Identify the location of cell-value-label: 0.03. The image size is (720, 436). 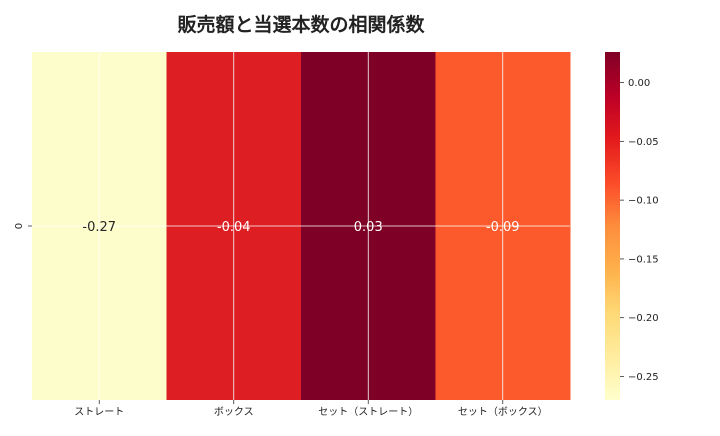
(368, 227).